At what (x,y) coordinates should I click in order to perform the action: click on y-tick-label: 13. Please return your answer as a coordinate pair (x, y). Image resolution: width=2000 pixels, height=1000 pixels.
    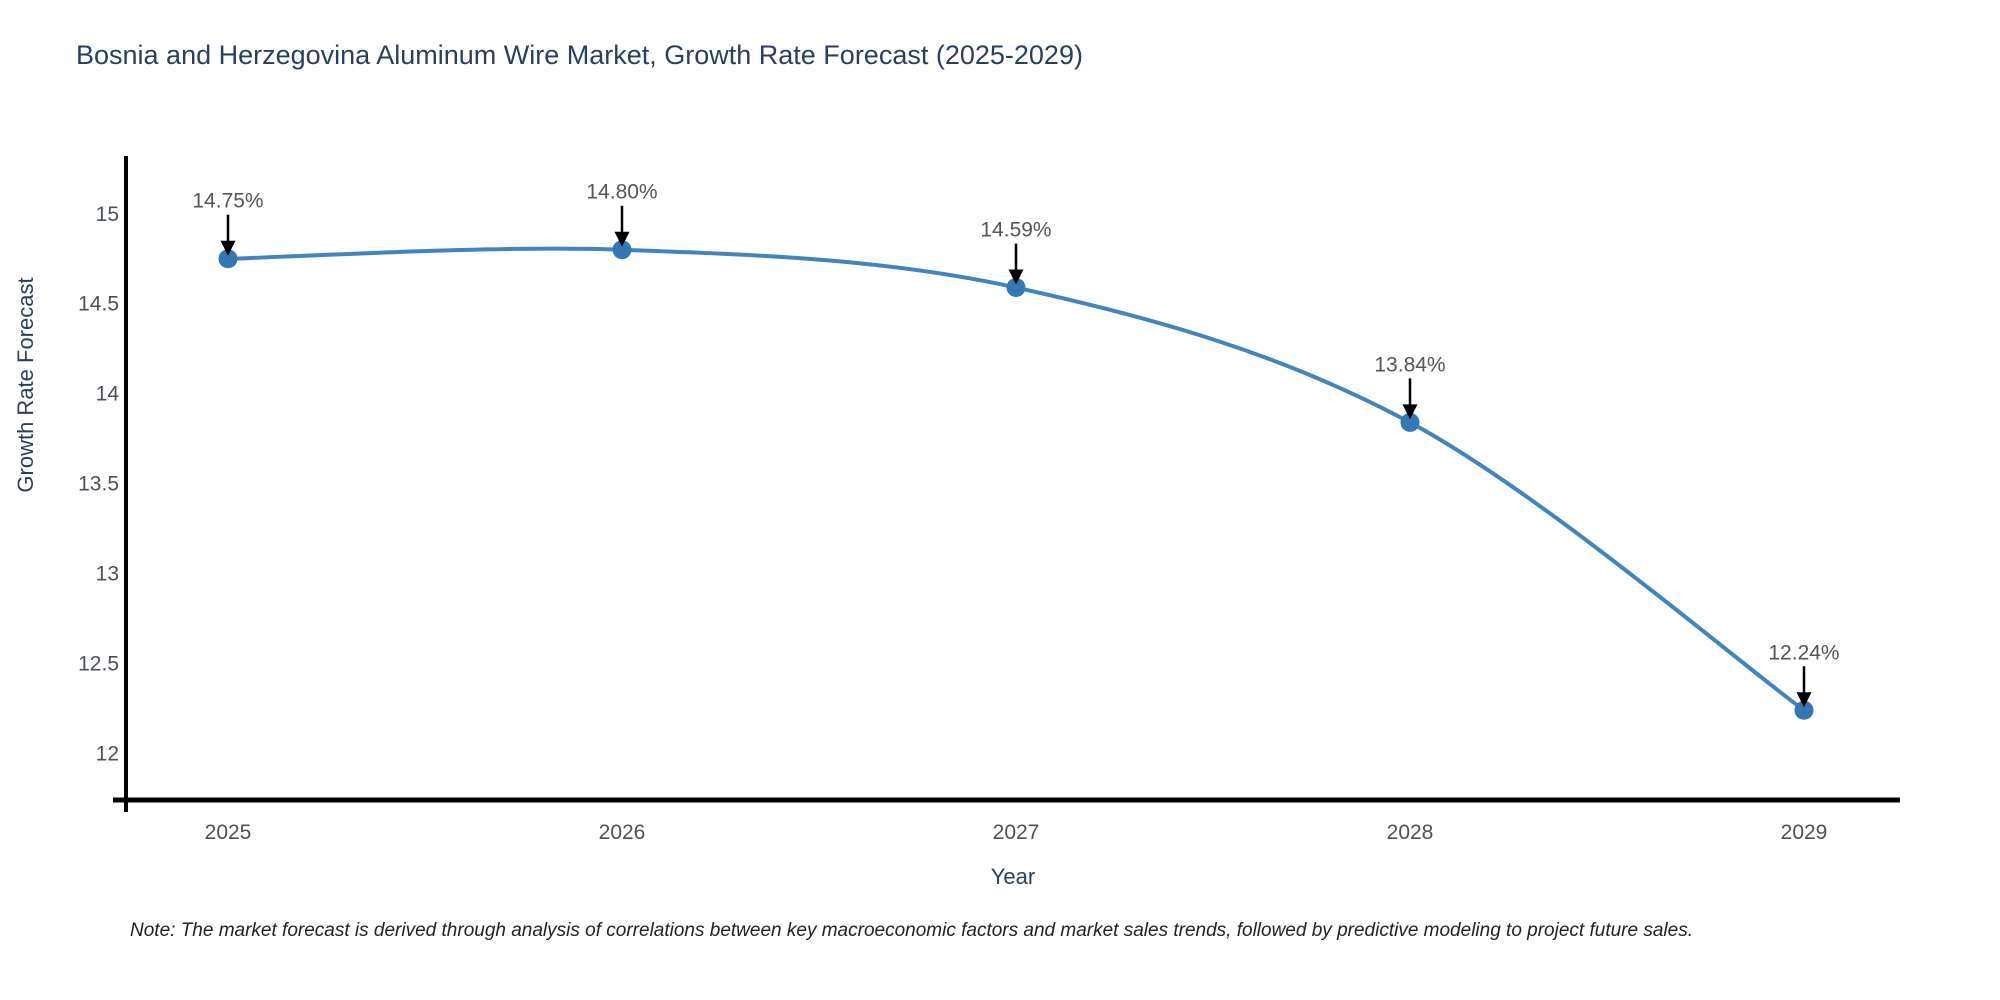
    Looking at the image, I should click on (107, 574).